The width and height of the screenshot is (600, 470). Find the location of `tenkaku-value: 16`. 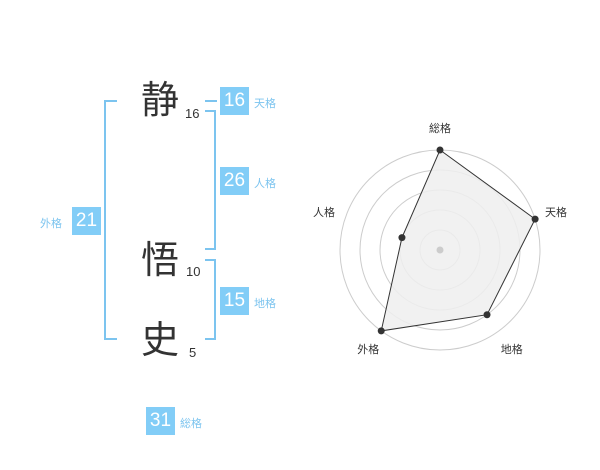

tenkaku-value: 16 is located at coordinates (234, 101).